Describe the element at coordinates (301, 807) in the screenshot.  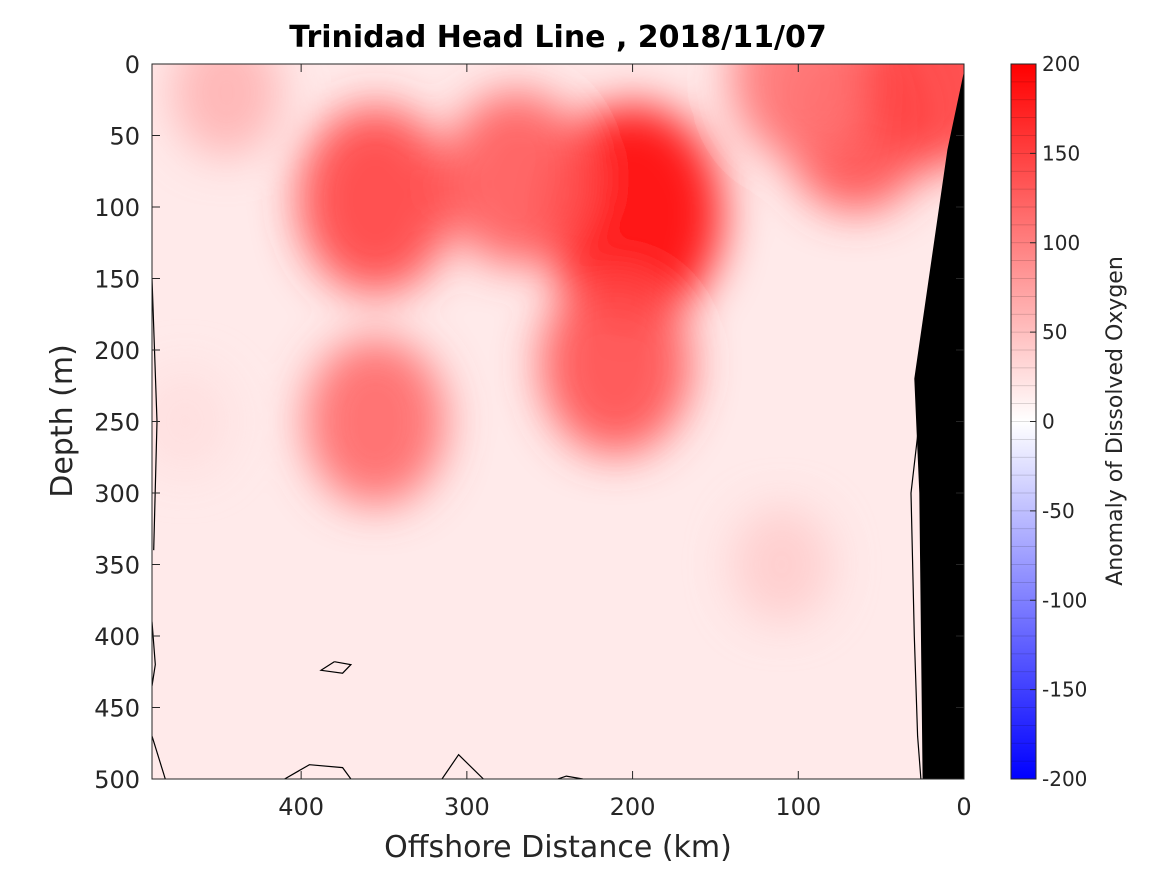
I see `x-tick-label: 400` at that location.